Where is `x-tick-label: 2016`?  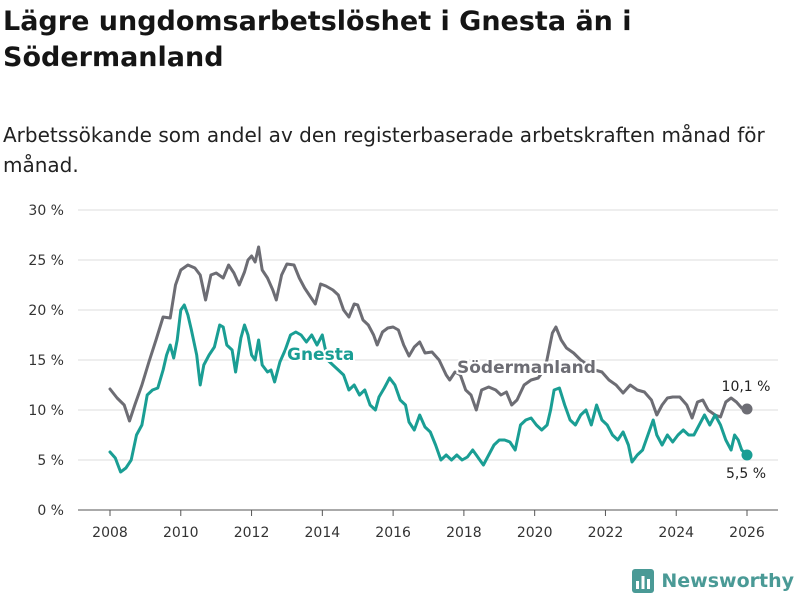 x-tick-label: 2016 is located at coordinates (393, 533).